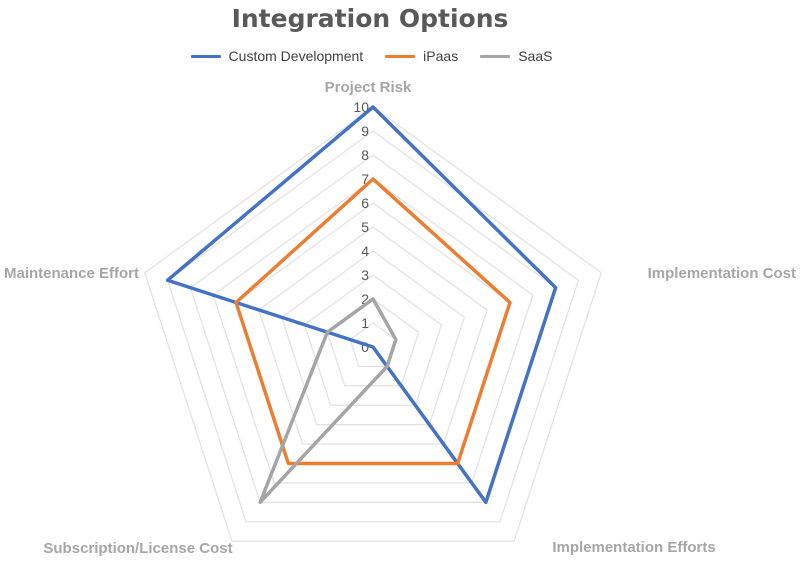  What do you see at coordinates (361, 107) in the screenshot?
I see `tick-label: 10` at bounding box center [361, 107].